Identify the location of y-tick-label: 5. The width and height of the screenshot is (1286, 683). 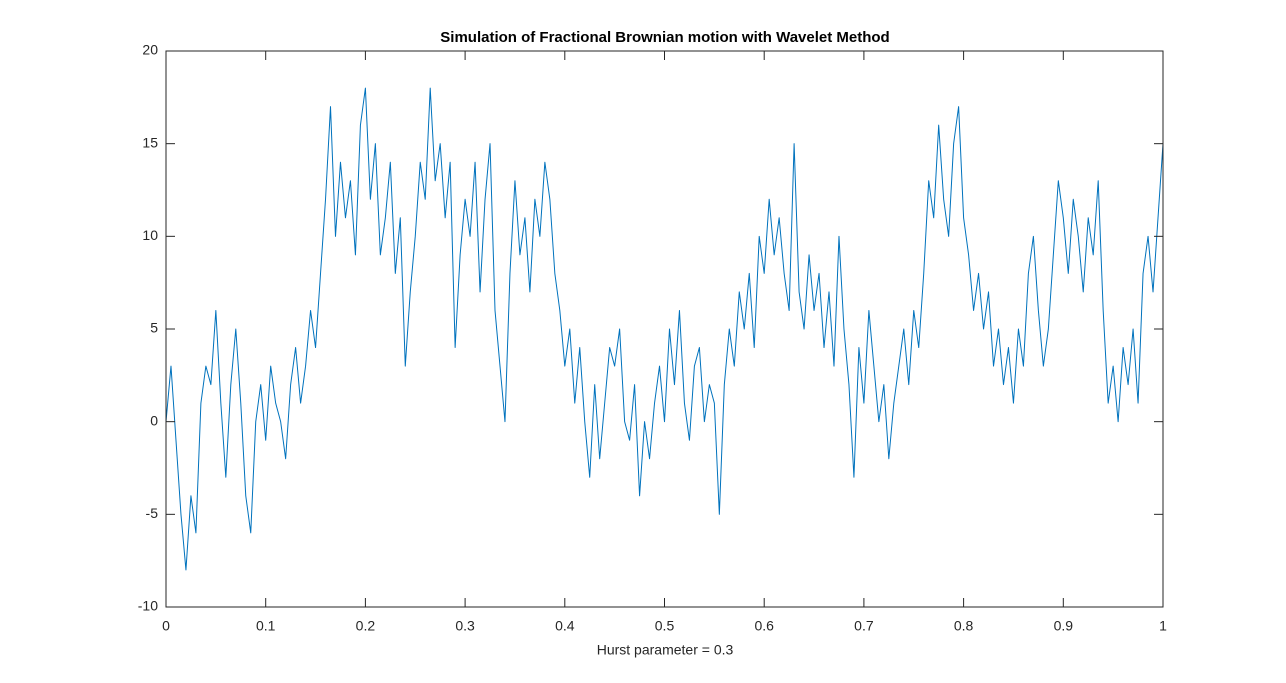
(154, 328).